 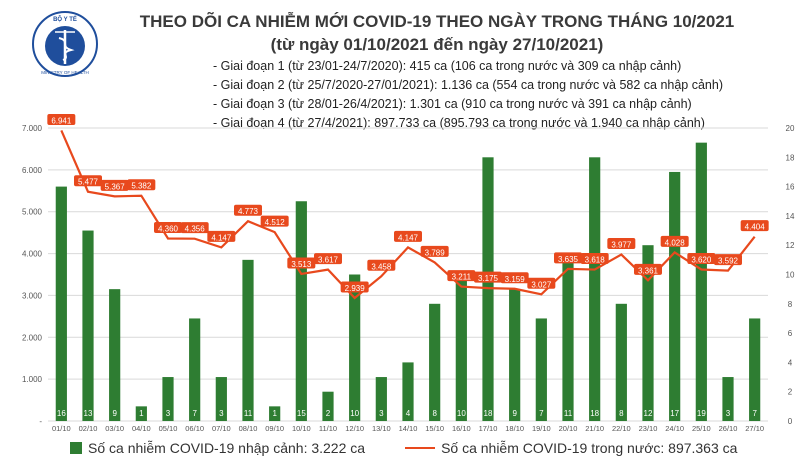 What do you see at coordinates (194, 428) in the screenshot?
I see `x-tick-label: 06/10` at bounding box center [194, 428].